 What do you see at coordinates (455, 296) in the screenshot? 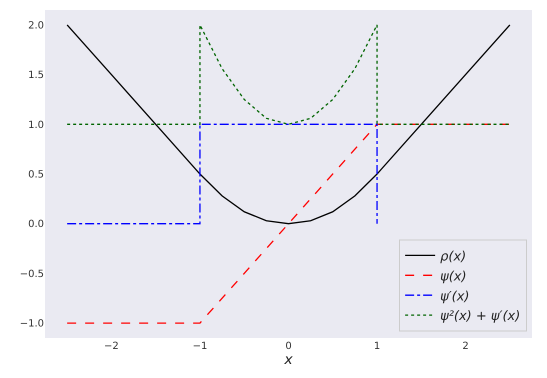
I see `legend-label: ψ′(x)` at bounding box center [455, 296].